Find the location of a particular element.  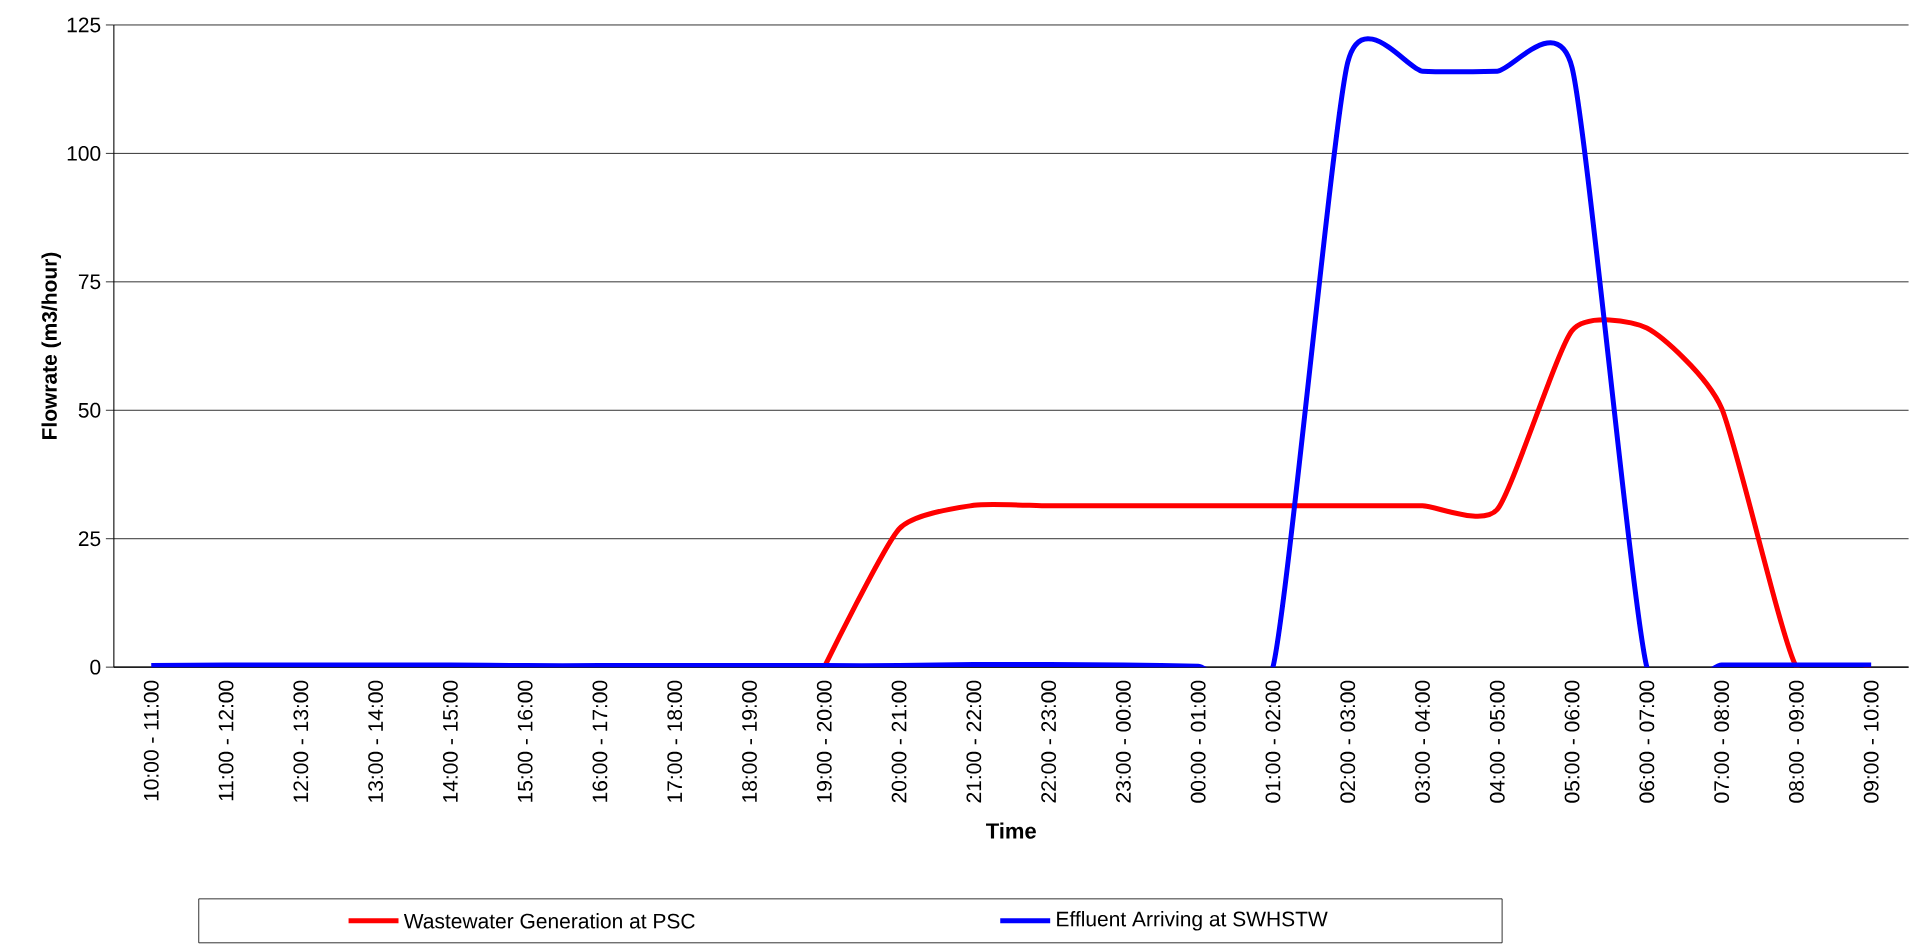

x-tick-label: 07:00 - 08:00 is located at coordinates (1722, 741).